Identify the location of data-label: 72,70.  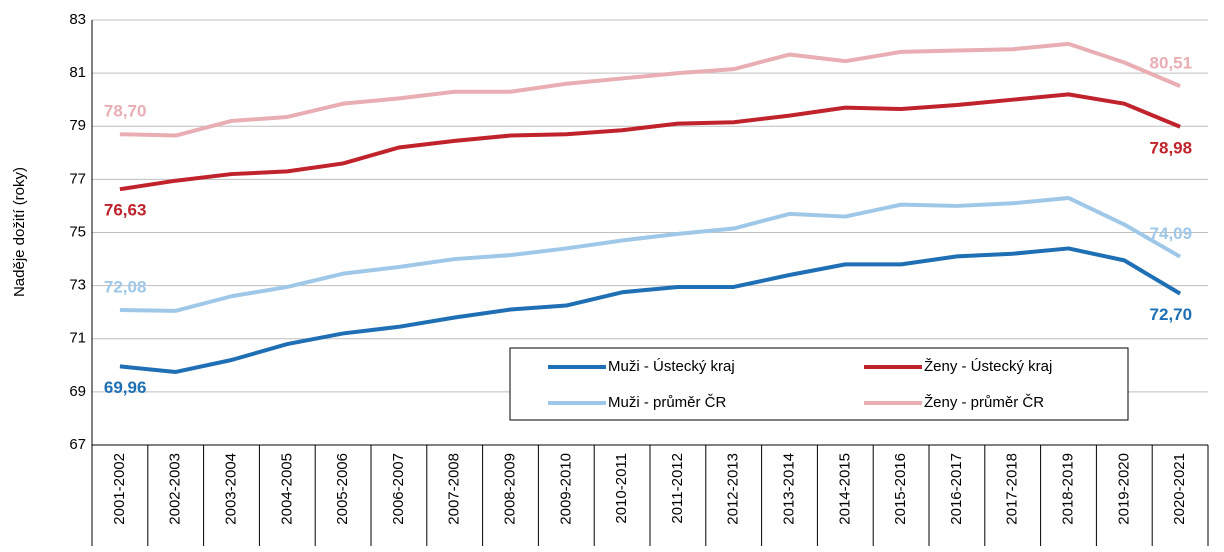
(1171, 314).